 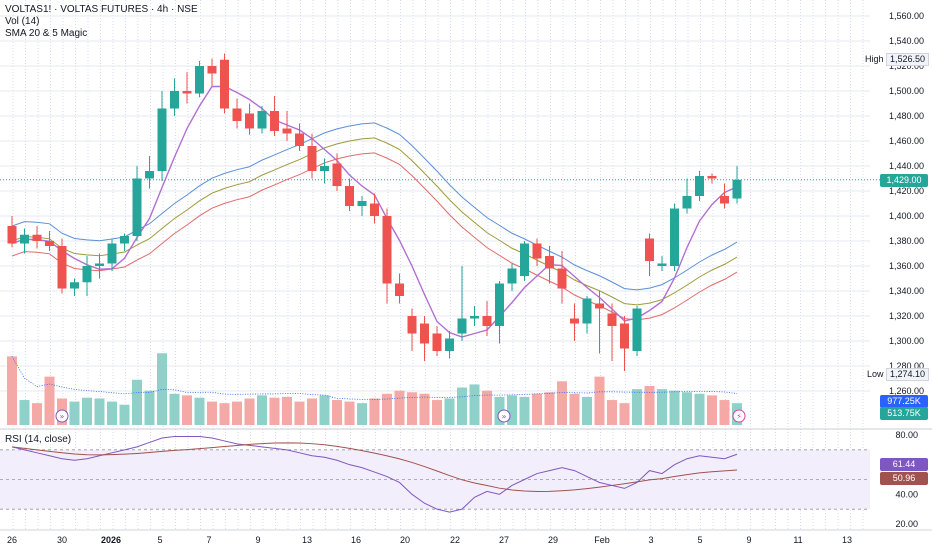 I want to click on price-tick-label: 1,520.00, so click(x=906, y=66).